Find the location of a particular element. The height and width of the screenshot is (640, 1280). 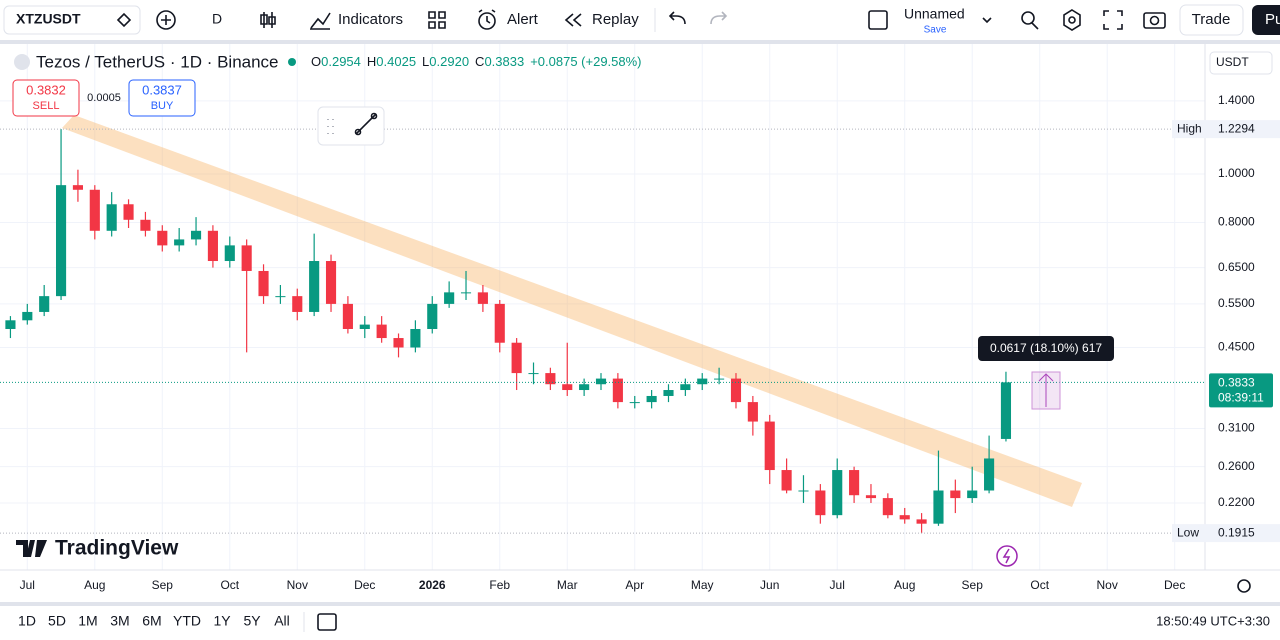

x-tick-label: 2026 is located at coordinates (432, 585).